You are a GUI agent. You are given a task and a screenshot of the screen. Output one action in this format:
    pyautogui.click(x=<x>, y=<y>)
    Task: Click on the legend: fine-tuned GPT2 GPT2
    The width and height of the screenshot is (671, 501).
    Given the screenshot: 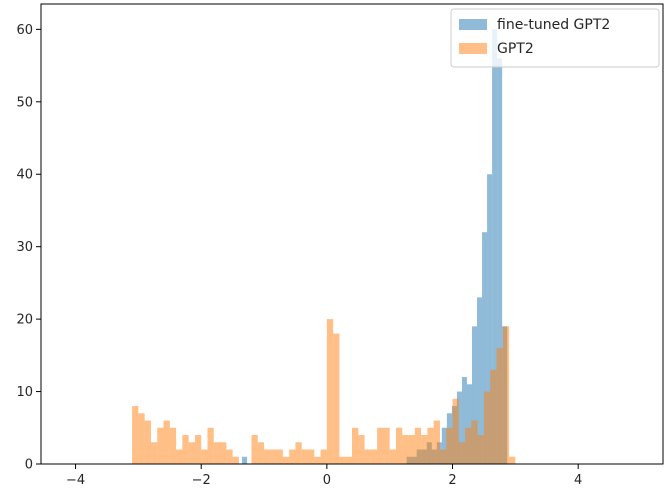 What is the action you would take?
    pyautogui.click(x=555, y=38)
    